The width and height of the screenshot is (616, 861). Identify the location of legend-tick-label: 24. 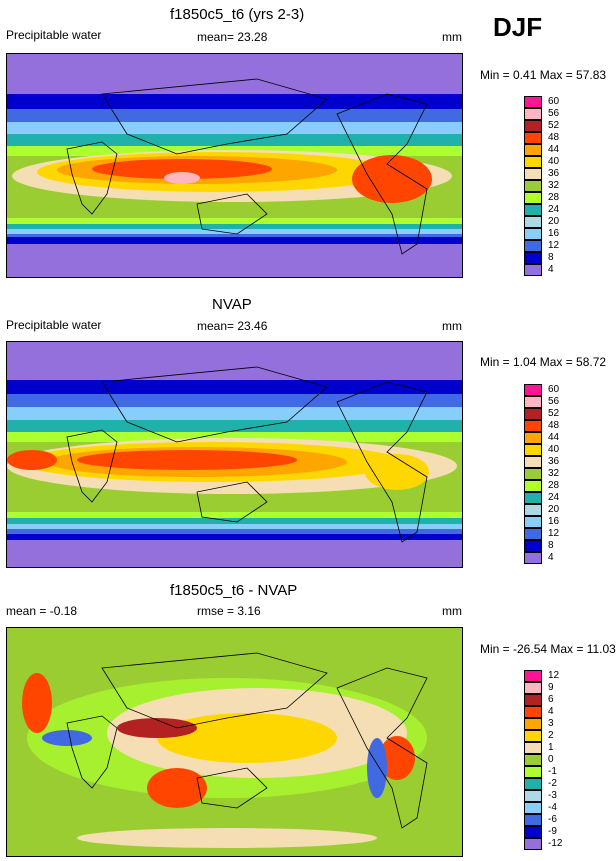
(554, 497).